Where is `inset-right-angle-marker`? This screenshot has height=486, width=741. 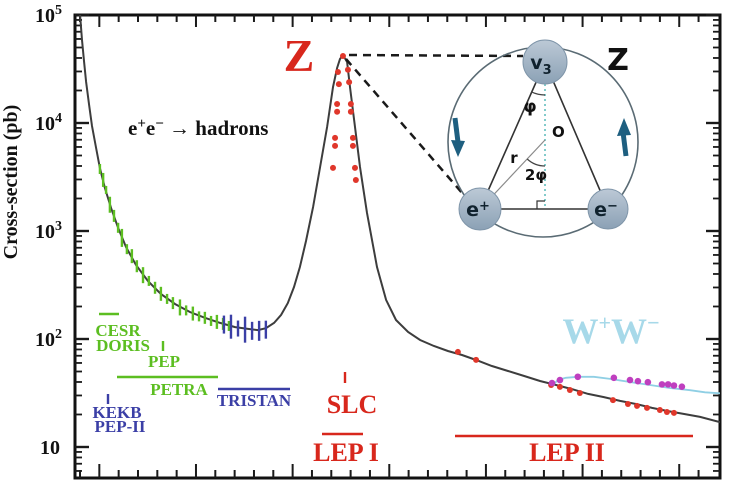
inset-right-angle-marker is located at coordinates (540, 204).